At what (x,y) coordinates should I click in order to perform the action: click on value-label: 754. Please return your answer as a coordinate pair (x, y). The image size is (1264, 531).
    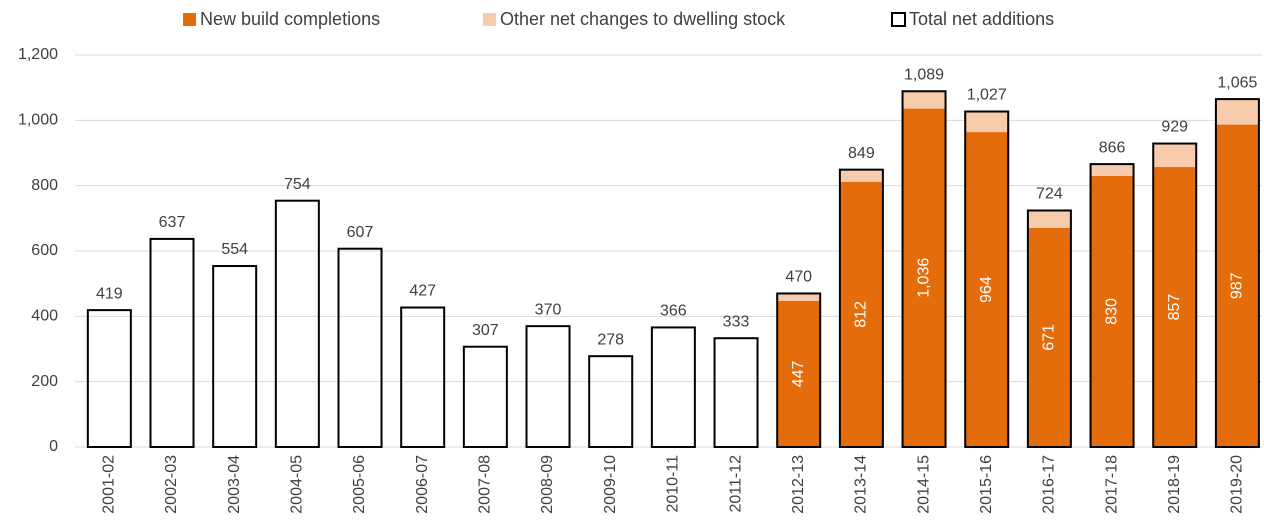
    Looking at the image, I should click on (297, 184).